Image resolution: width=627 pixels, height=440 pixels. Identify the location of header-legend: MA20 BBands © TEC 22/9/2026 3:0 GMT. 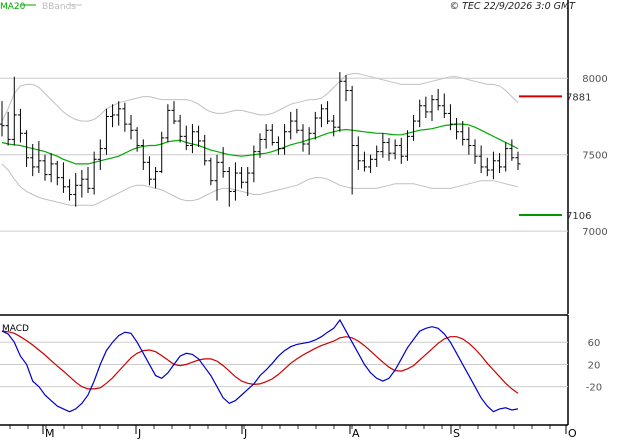
(288, 6).